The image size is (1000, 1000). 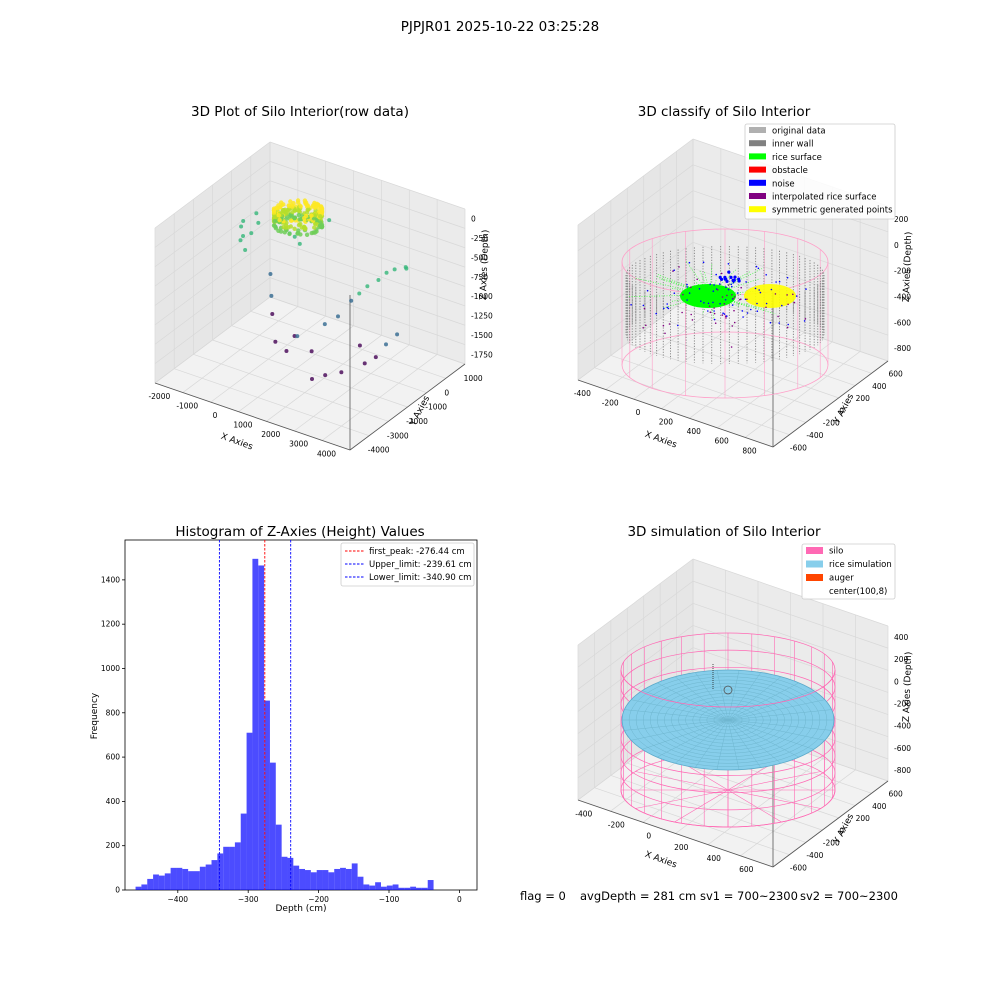 What do you see at coordinates (799, 132) in the screenshot?
I see `legend-label: original data` at bounding box center [799, 132].